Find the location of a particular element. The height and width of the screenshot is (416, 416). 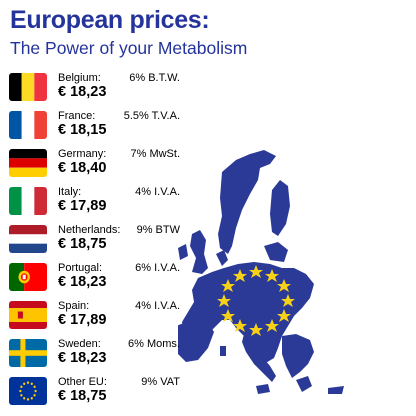

netherlands-flag-icon is located at coordinates (28, 239).